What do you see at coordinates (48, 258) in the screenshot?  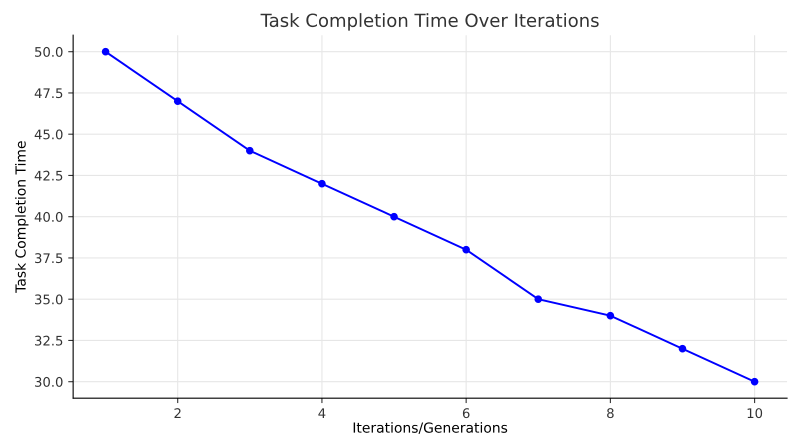 I see `y-tick-label: 37.5` at bounding box center [48, 258].